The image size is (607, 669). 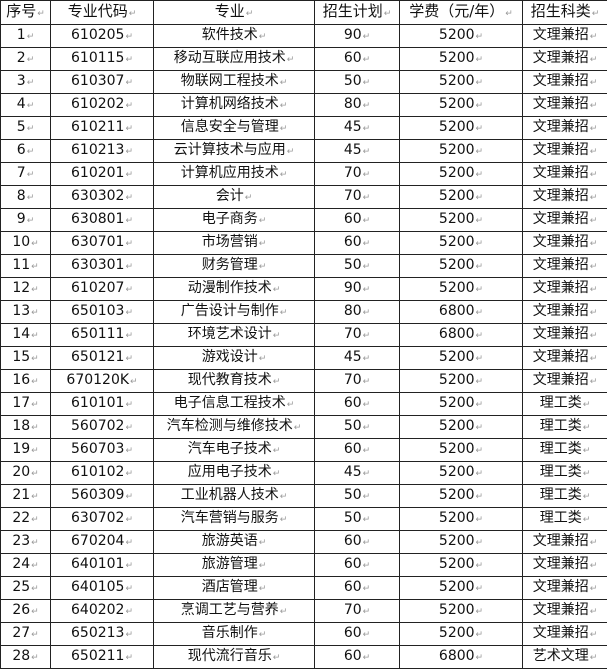 I want to click on cell-major-text: 市场营销, so click(x=234, y=242).